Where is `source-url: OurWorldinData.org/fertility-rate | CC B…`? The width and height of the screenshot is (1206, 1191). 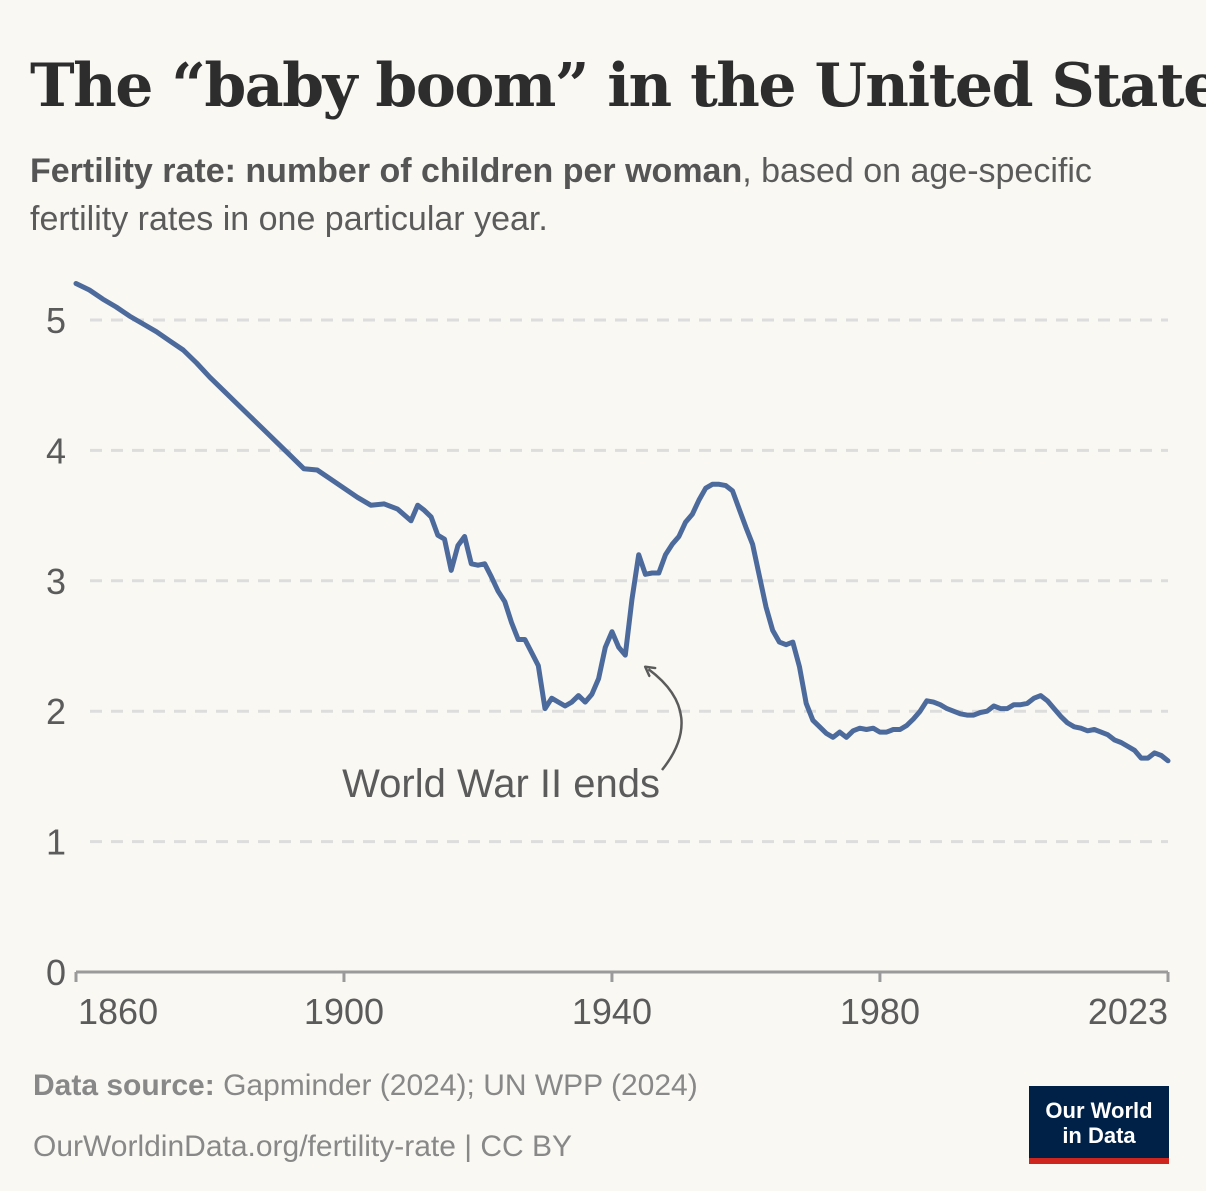 source-url: OurWorldinData.org/fertility-rate | CC B… is located at coordinates (303, 1146).